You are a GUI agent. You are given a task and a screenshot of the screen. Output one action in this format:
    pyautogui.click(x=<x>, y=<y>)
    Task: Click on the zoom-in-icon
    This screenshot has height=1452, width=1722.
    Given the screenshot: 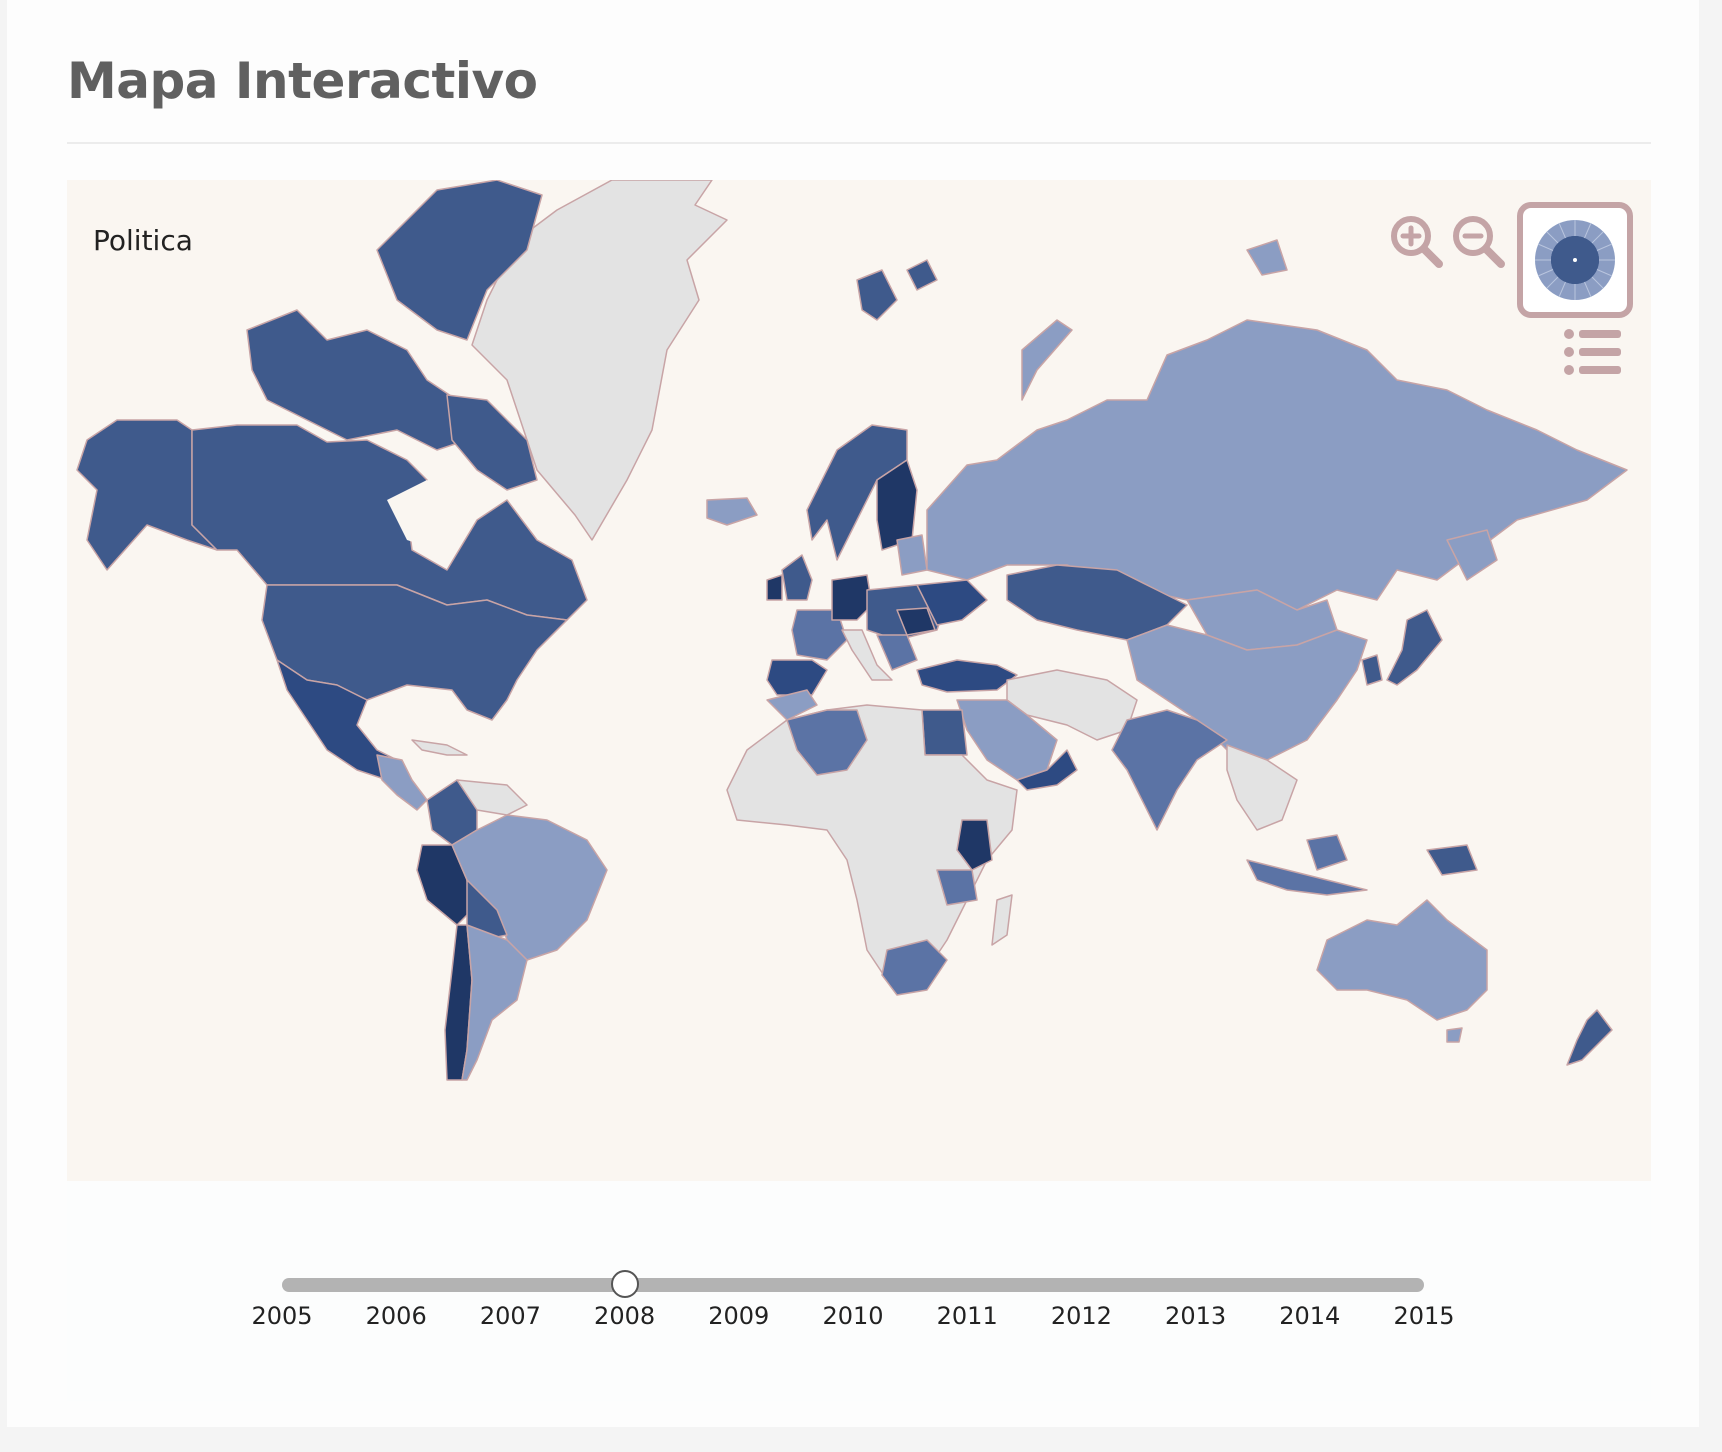 What is the action you would take?
    pyautogui.click(x=1417, y=242)
    